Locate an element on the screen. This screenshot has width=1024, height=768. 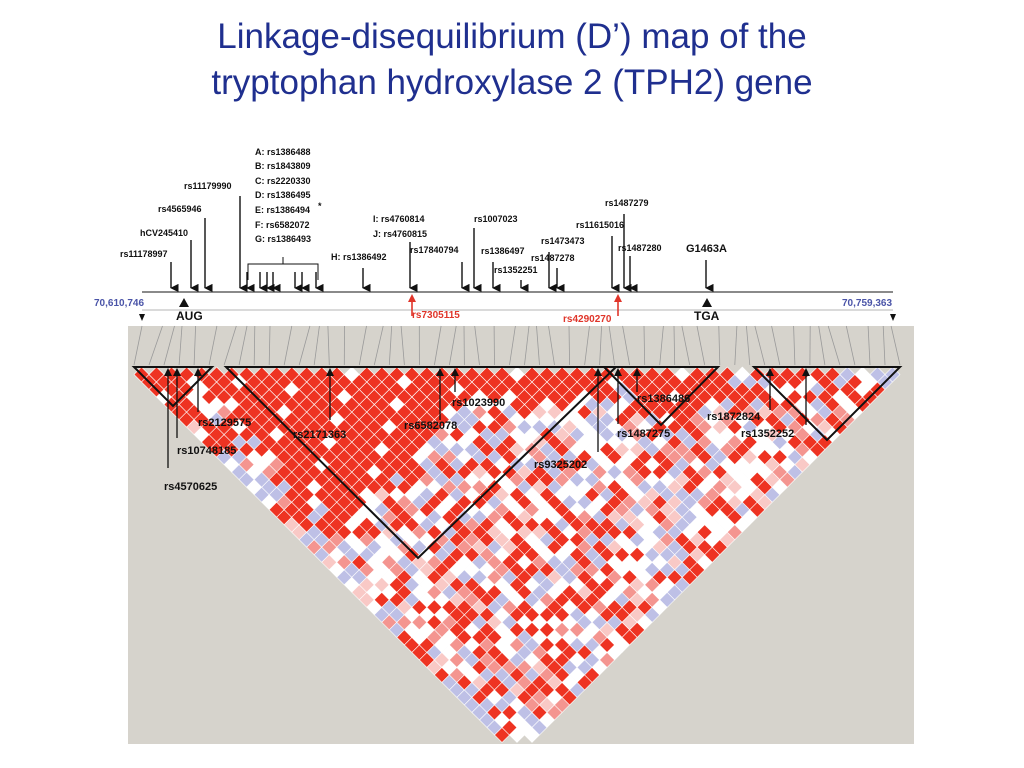
end-position-marker is located at coordinates (893, 317).